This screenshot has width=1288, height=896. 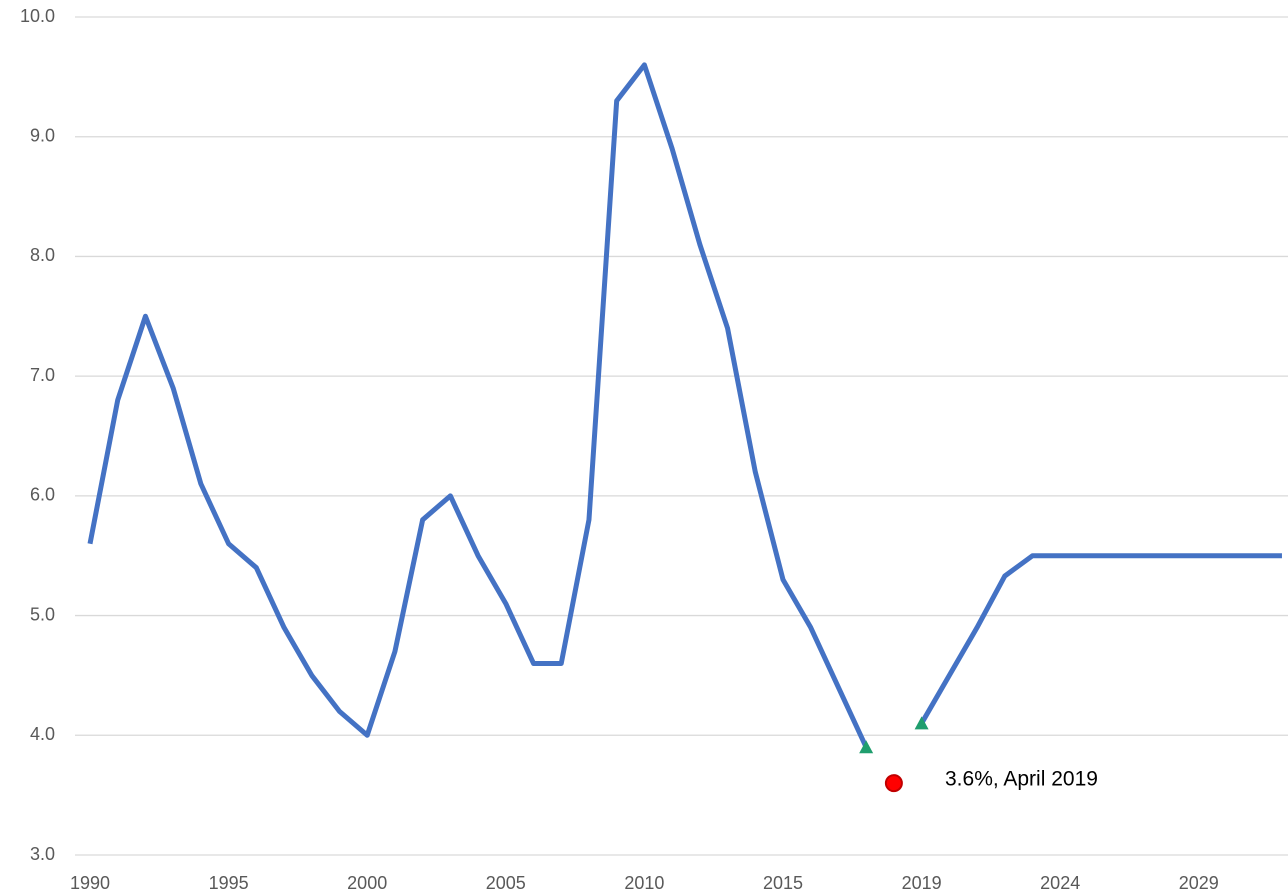 What do you see at coordinates (893, 783) in the screenshot?
I see `point-marker` at bounding box center [893, 783].